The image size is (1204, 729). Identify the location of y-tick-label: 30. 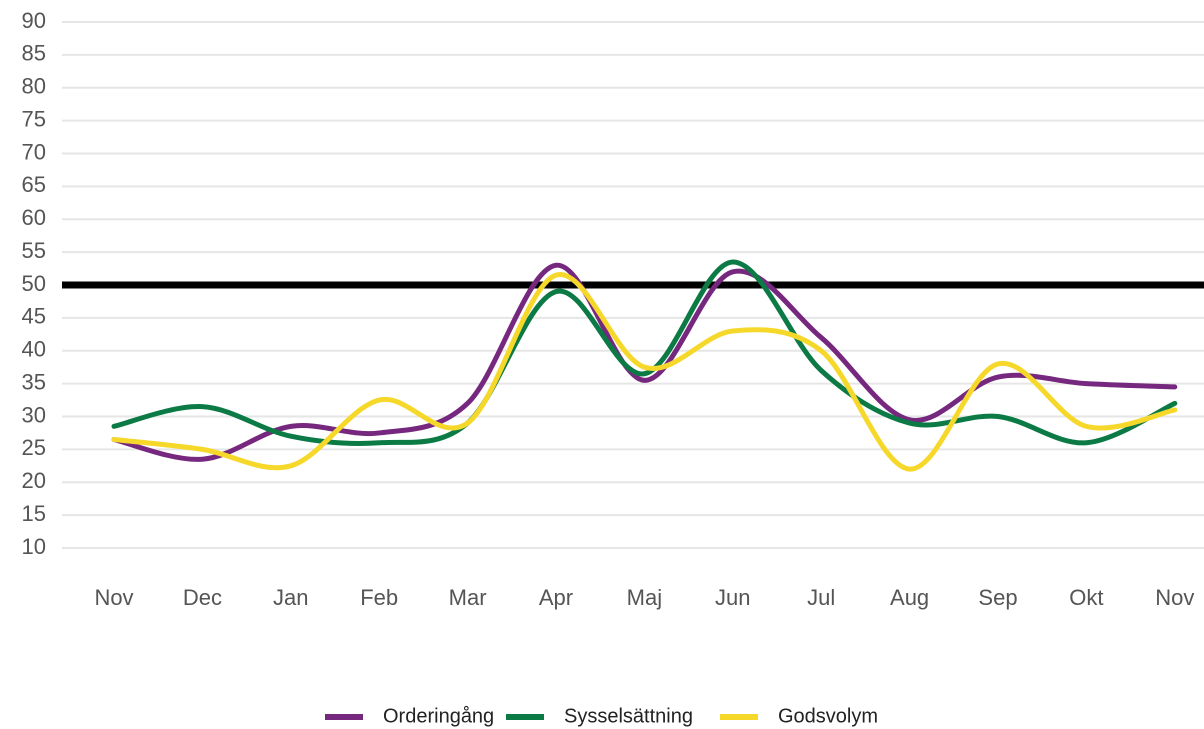
(34, 414).